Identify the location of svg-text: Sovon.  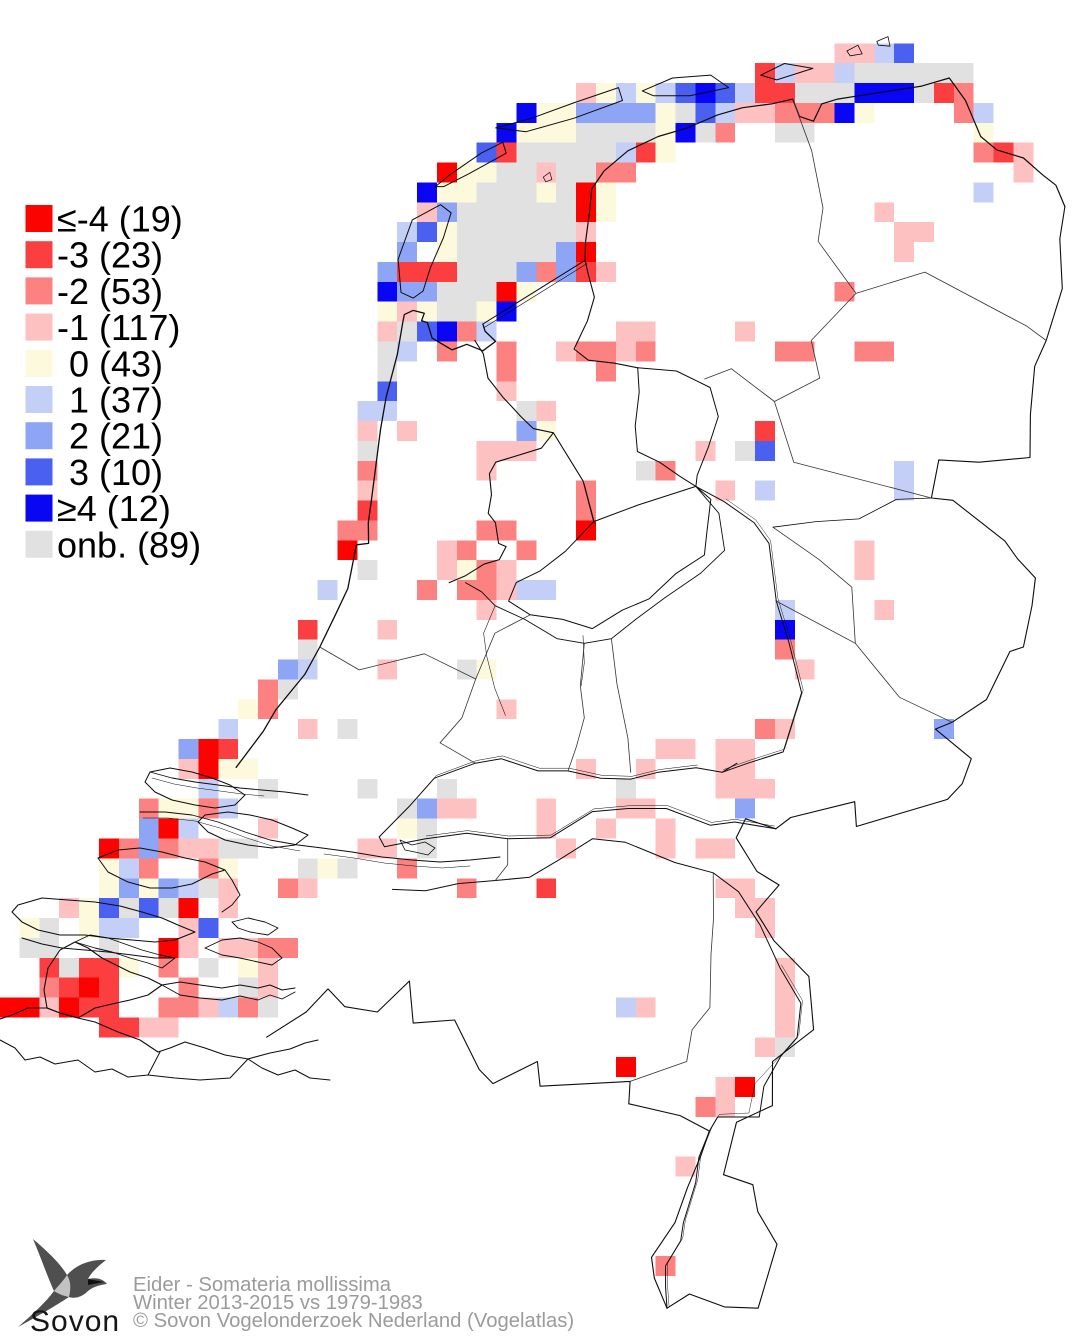
(75, 1321).